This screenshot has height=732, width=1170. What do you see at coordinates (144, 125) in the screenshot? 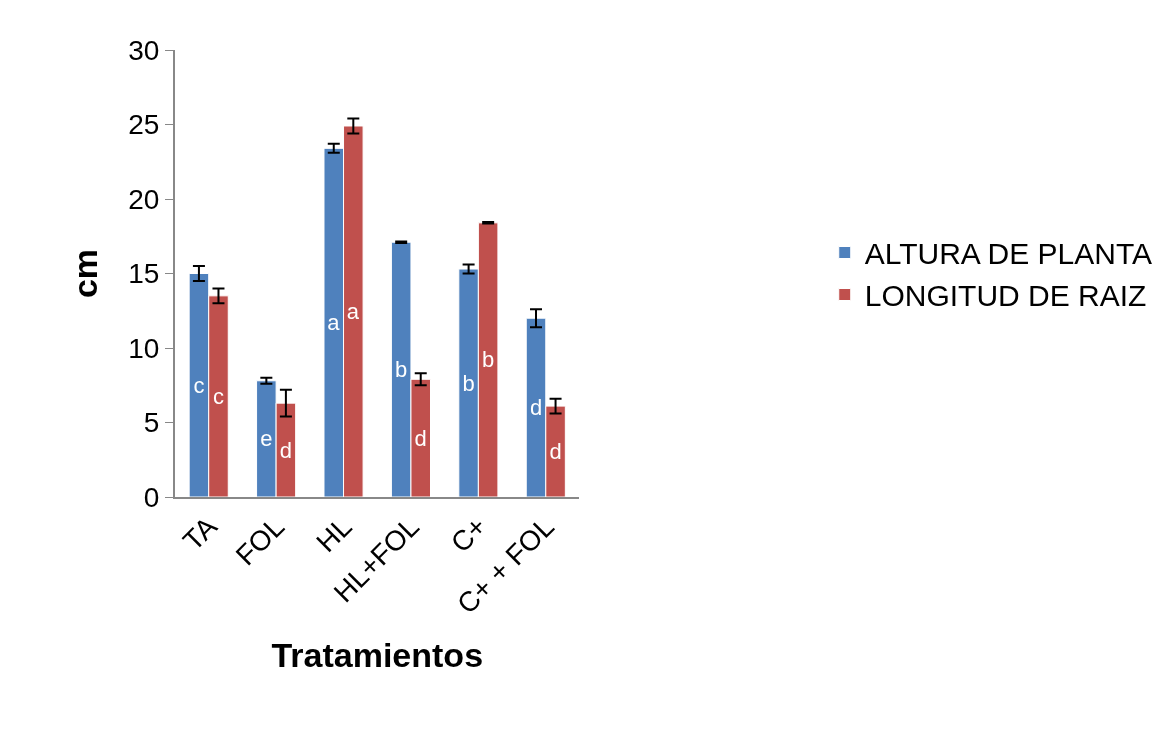
I see `y-tick-label: 25` at bounding box center [144, 125].